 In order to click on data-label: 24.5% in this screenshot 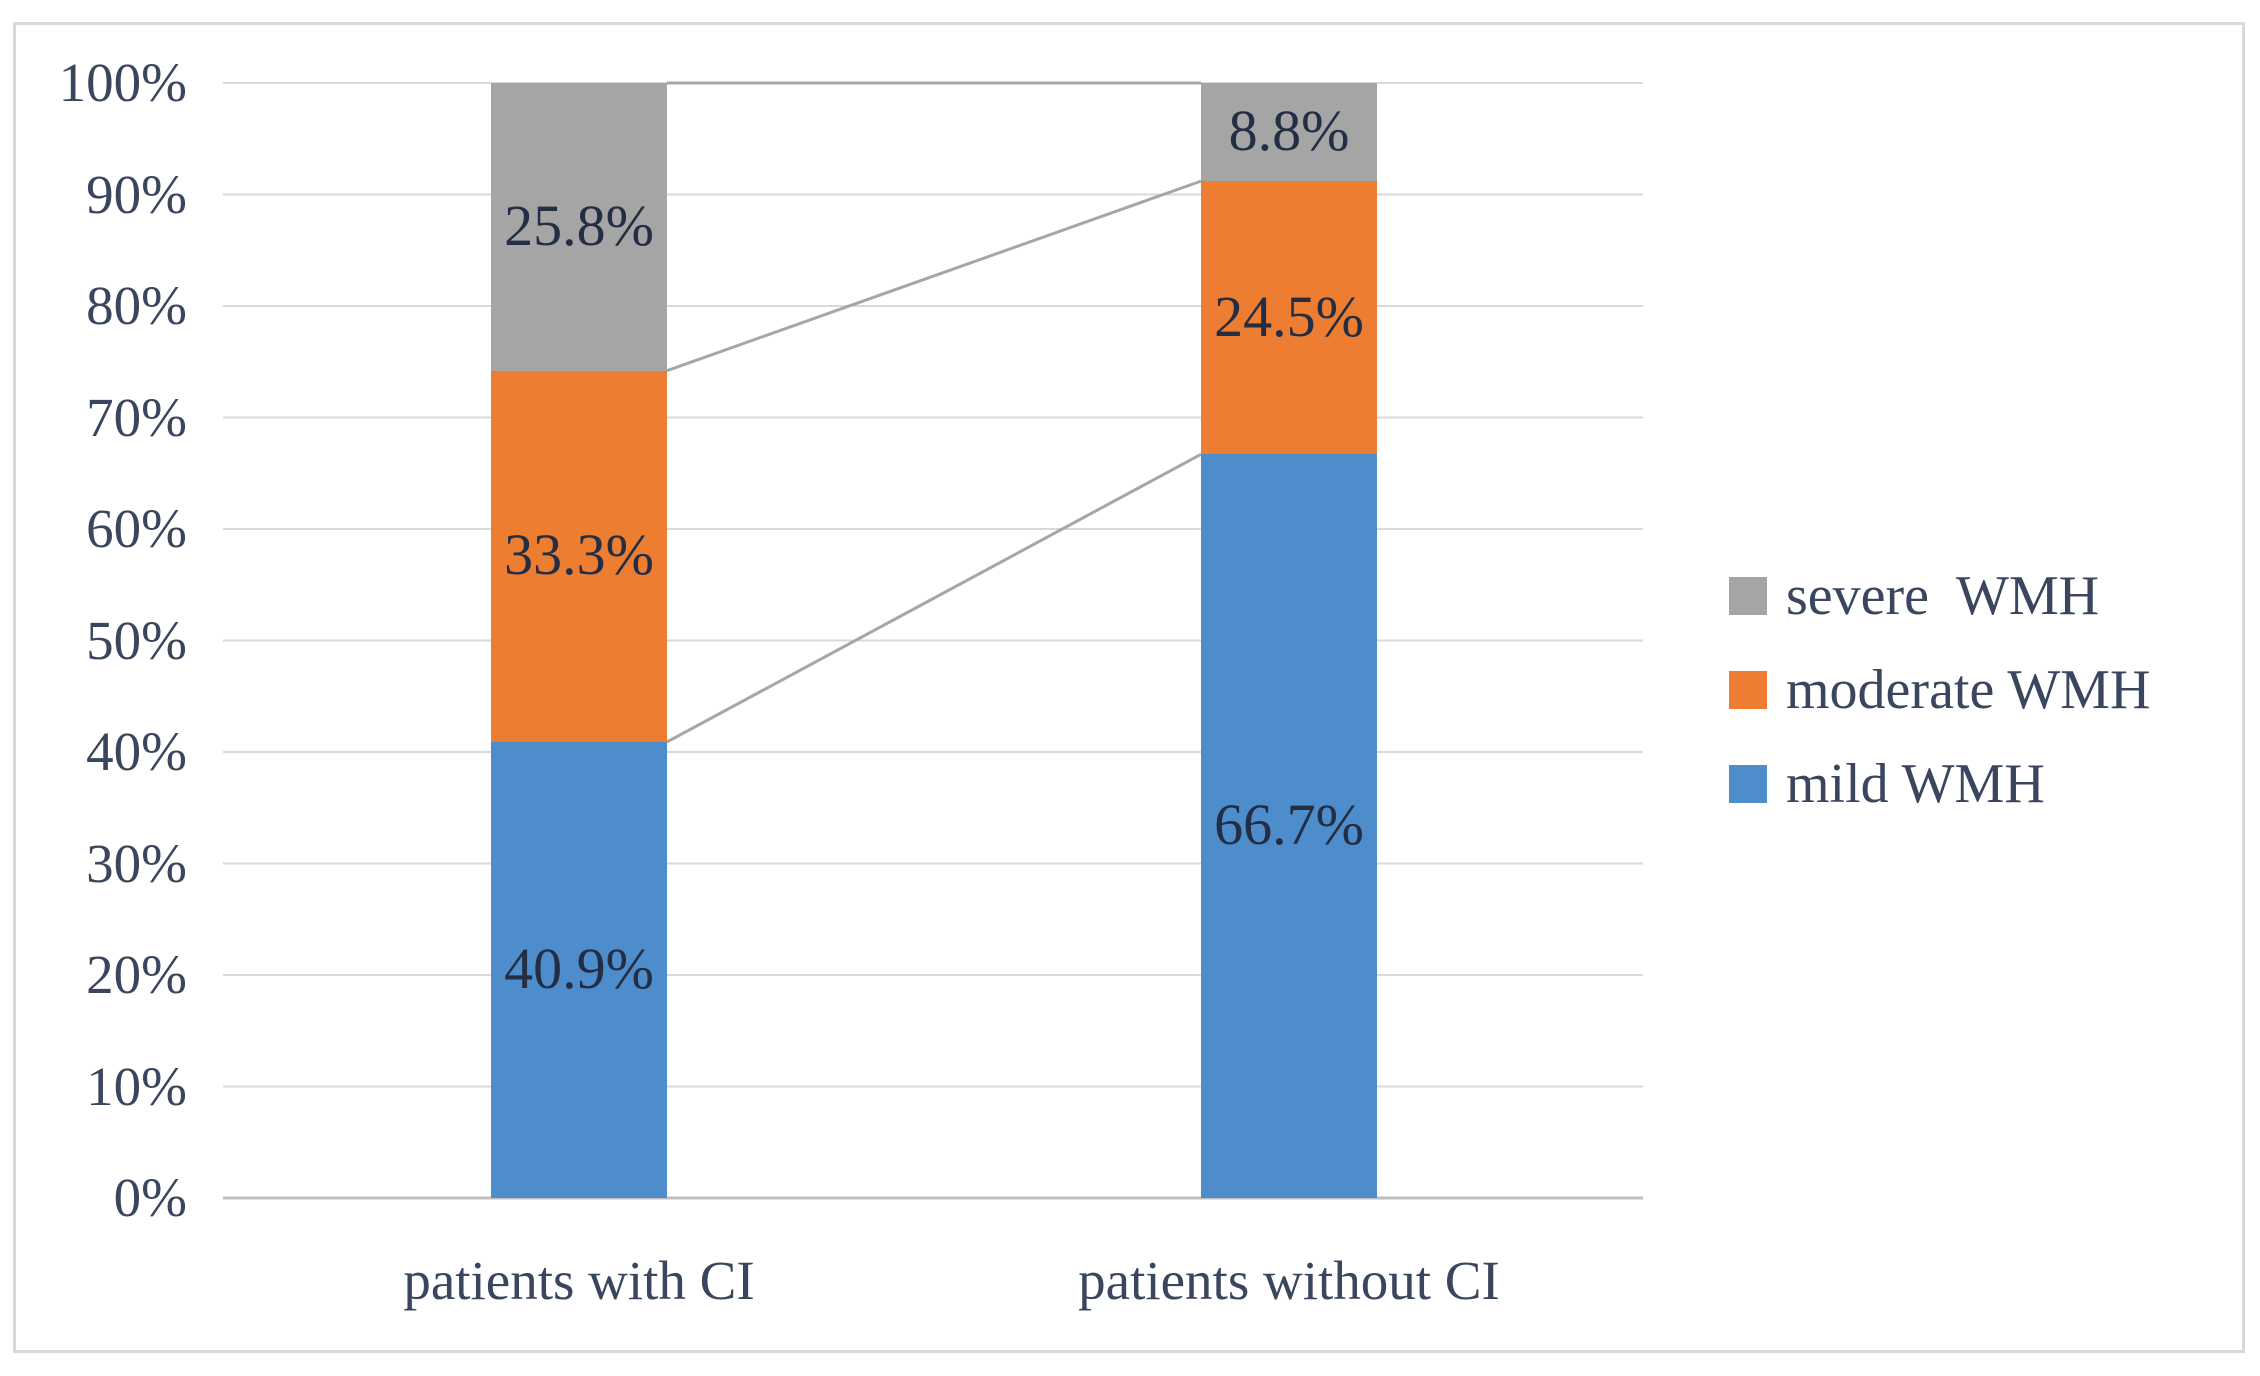, I will do `click(1289, 316)`.